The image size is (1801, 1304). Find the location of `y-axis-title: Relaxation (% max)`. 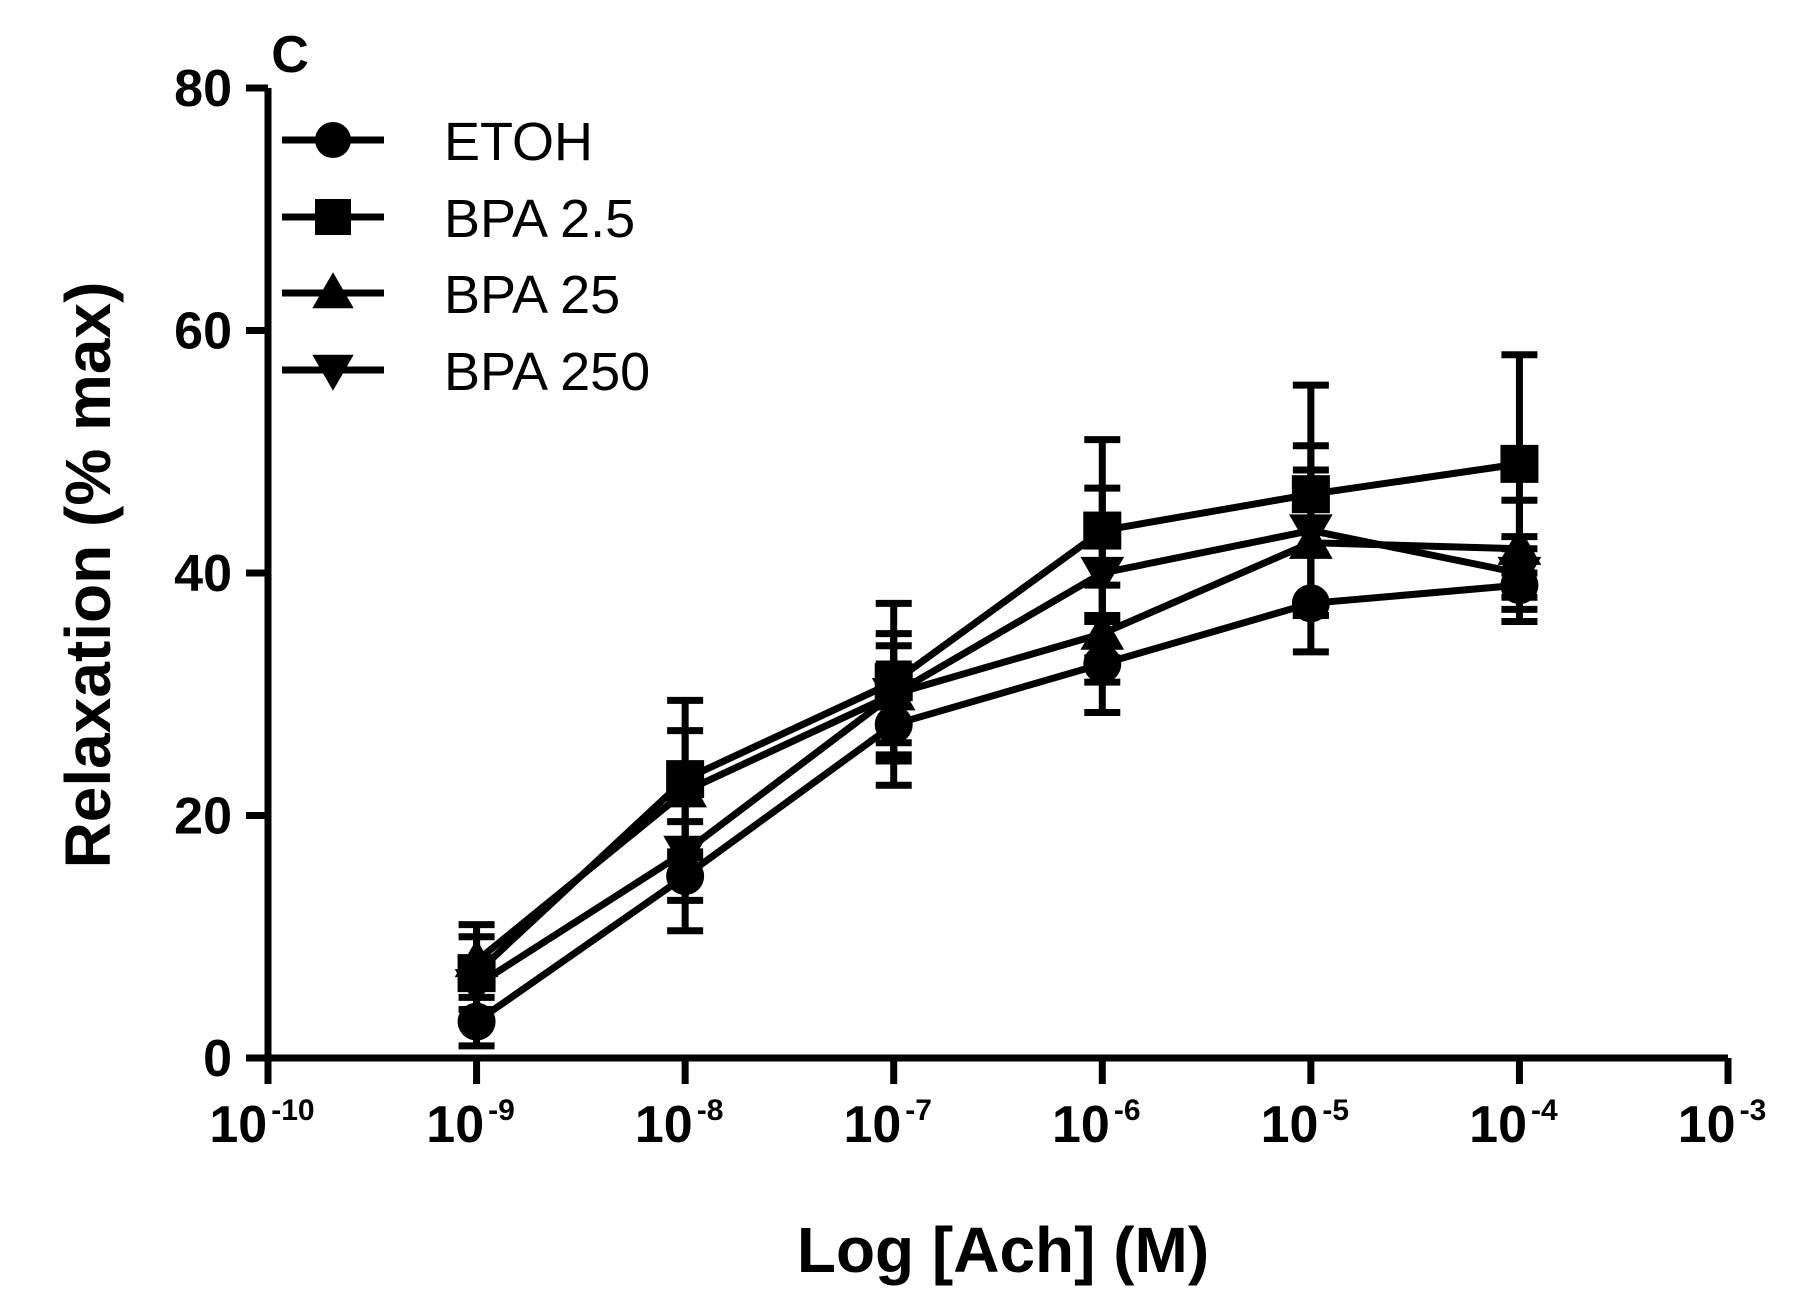

y-axis-title: Relaxation (% max) is located at coordinates (88, 575).